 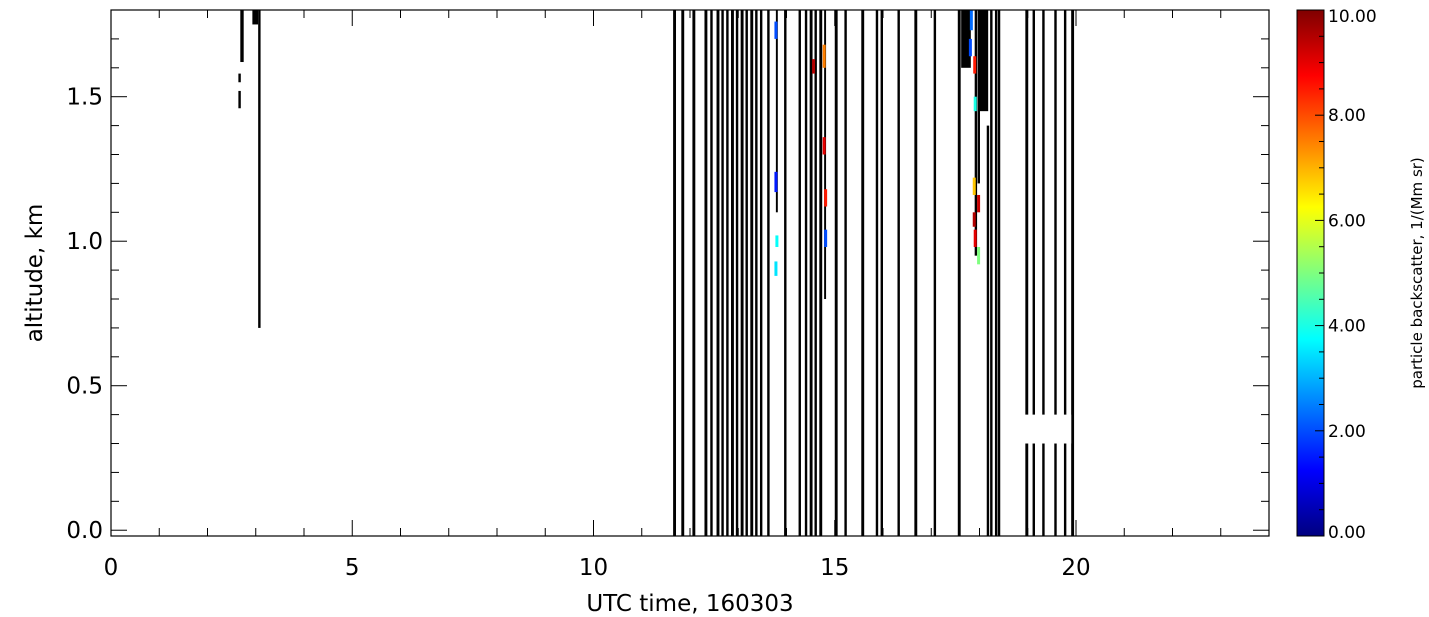 What do you see at coordinates (689, 604) in the screenshot?
I see `x-axis-label: UTC time, 160303` at bounding box center [689, 604].